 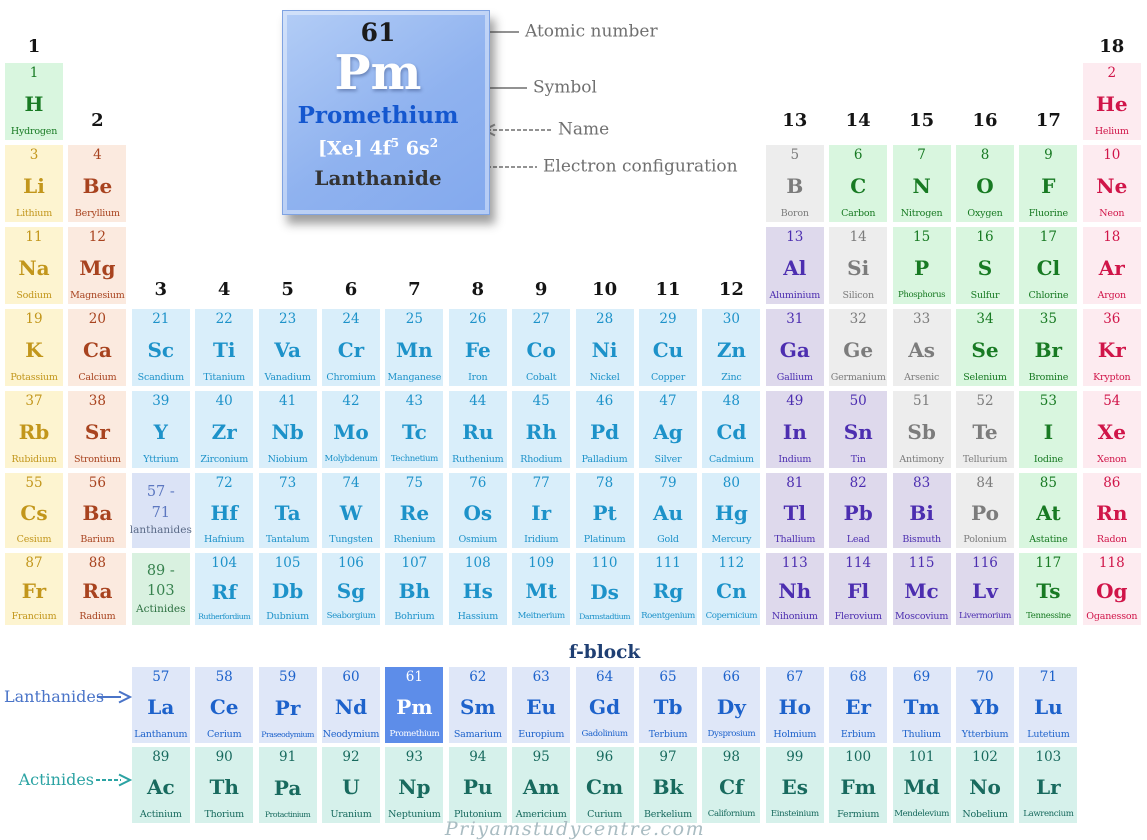 I want to click on element-number: 110, so click(x=604, y=563).